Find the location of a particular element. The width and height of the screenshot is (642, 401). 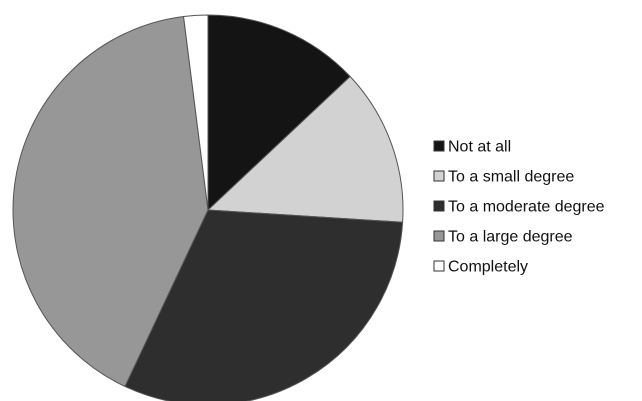

legend-label-to-a-moderate-degree: To a moderate degree is located at coordinates (526, 207).